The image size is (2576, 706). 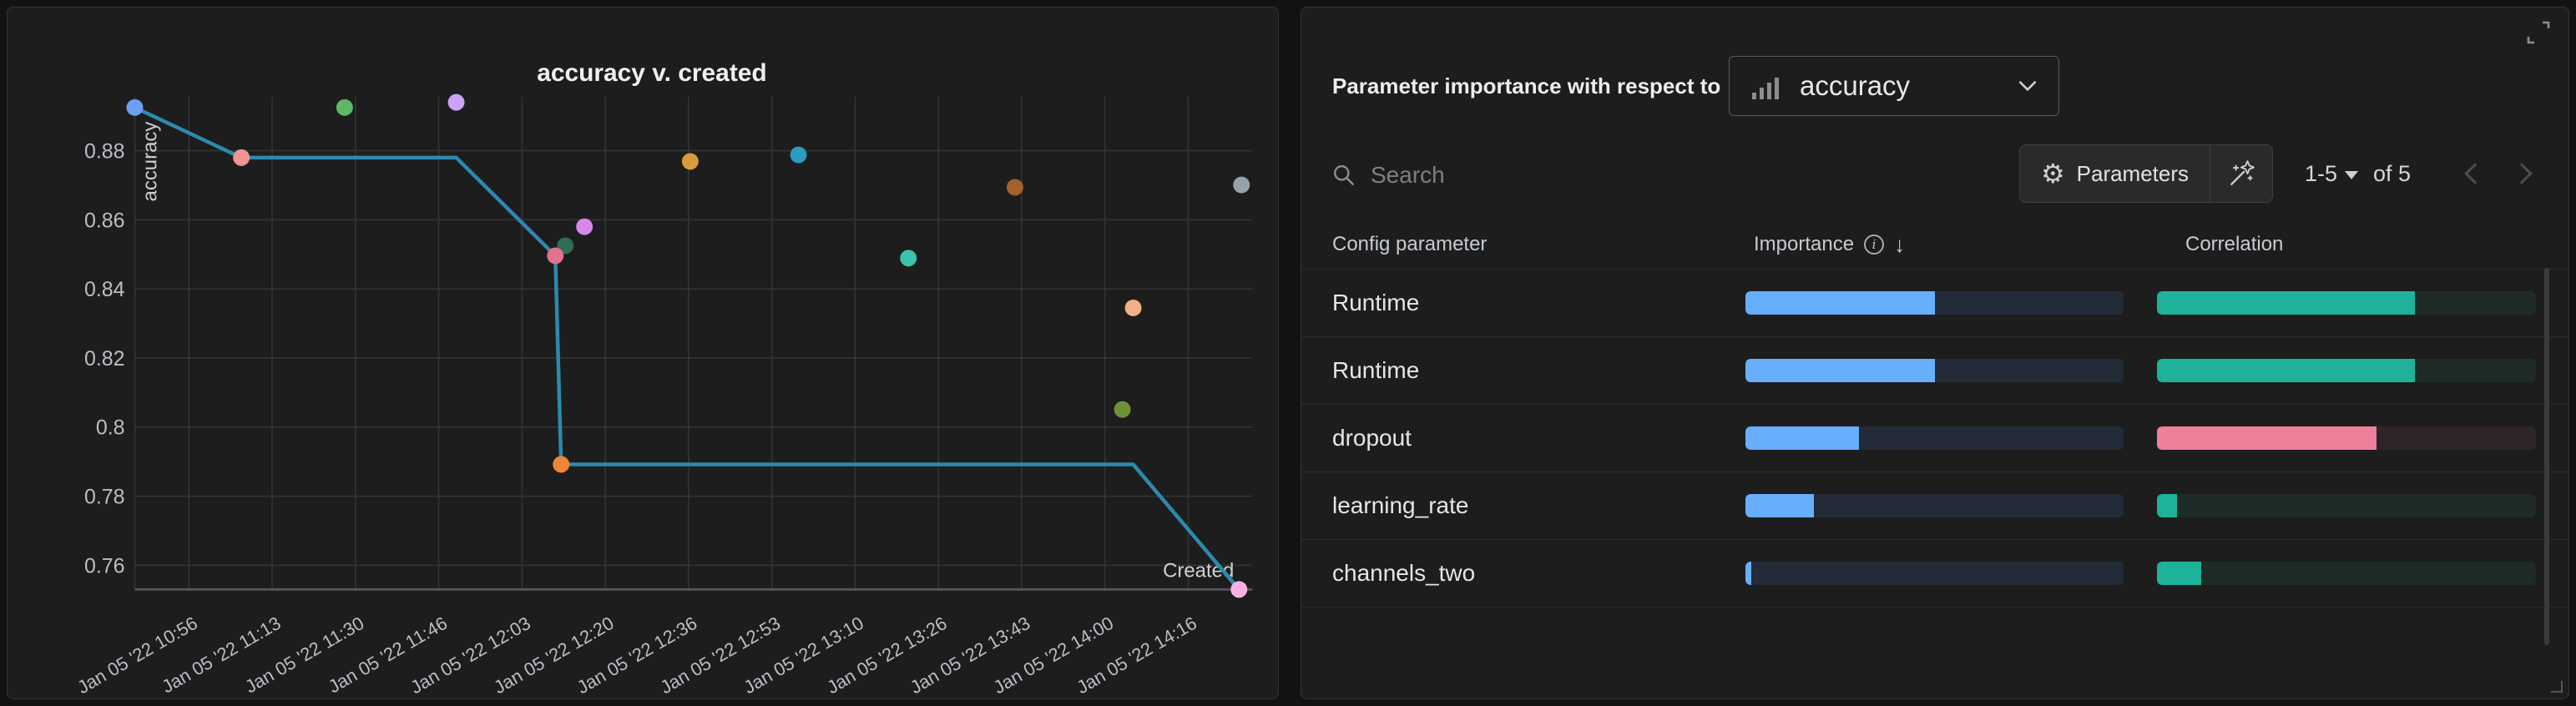 I want to click on search-field, so click(x=1502, y=175).